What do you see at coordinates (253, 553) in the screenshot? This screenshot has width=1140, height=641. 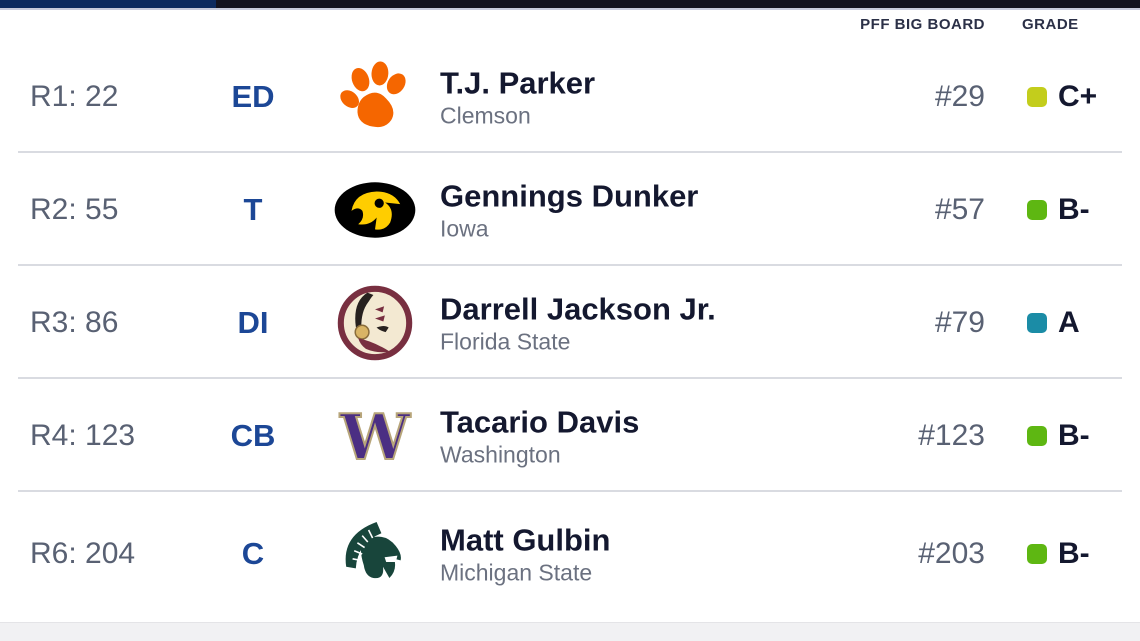 I see `position-label: C` at bounding box center [253, 553].